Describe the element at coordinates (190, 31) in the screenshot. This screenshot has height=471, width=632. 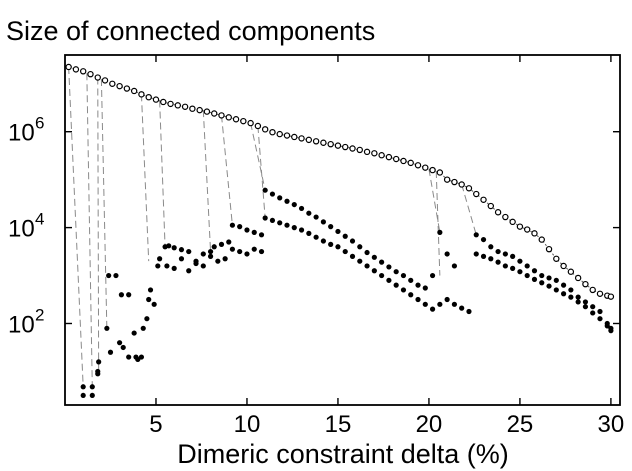
I see `chart-title: Size of connected components` at that location.